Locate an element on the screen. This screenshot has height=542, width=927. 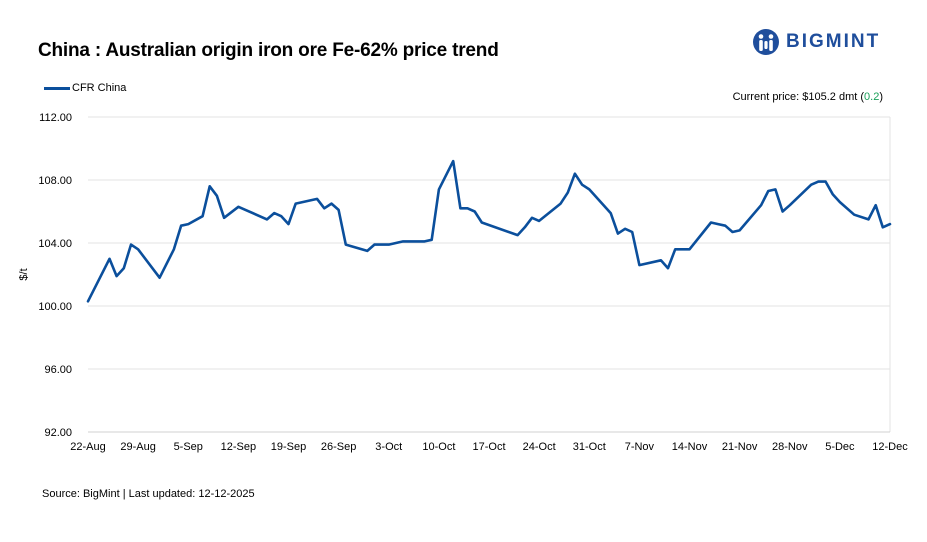
x-tick-label: 26-Sep is located at coordinates (338, 447).